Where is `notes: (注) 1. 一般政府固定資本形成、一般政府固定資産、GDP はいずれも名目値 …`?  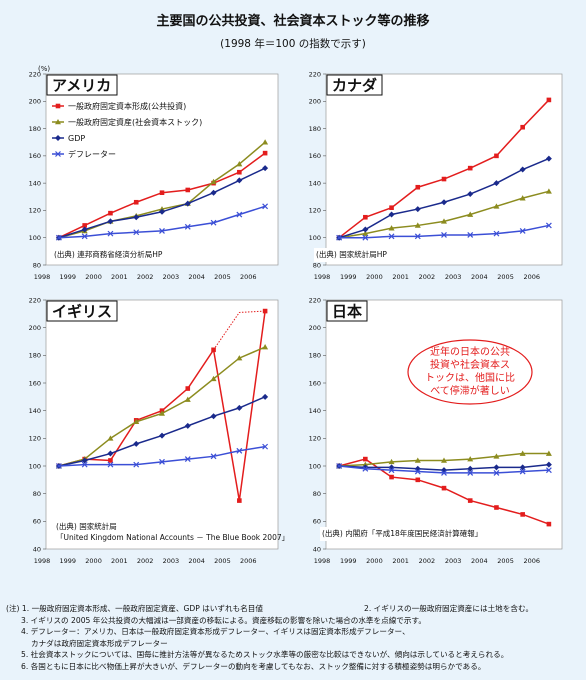 notes: (注) 1. 一般政府固定資本形成、一般政府固定資産、GDP はいずれも名目値 … is located at coordinates (294, 638).